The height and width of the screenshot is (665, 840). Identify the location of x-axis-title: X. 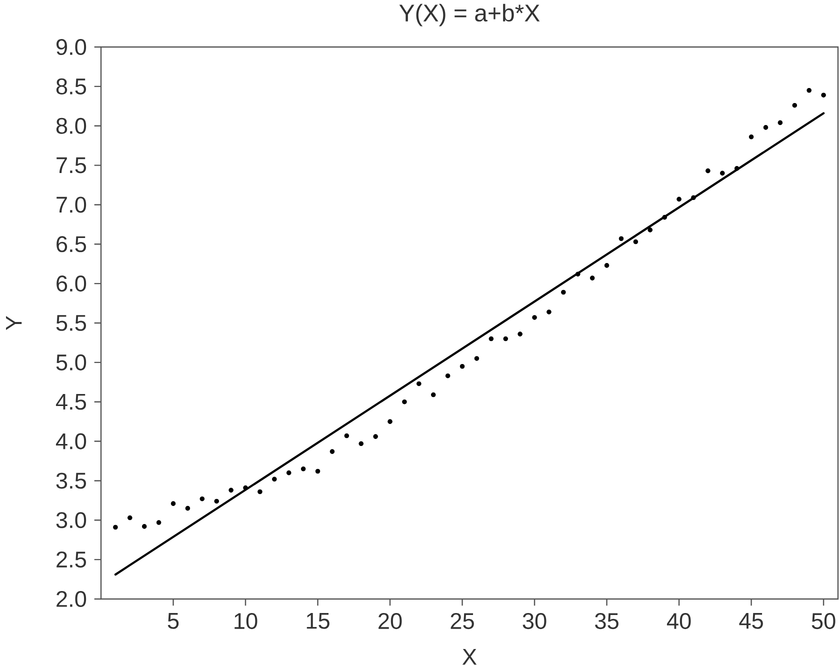
(469, 657).